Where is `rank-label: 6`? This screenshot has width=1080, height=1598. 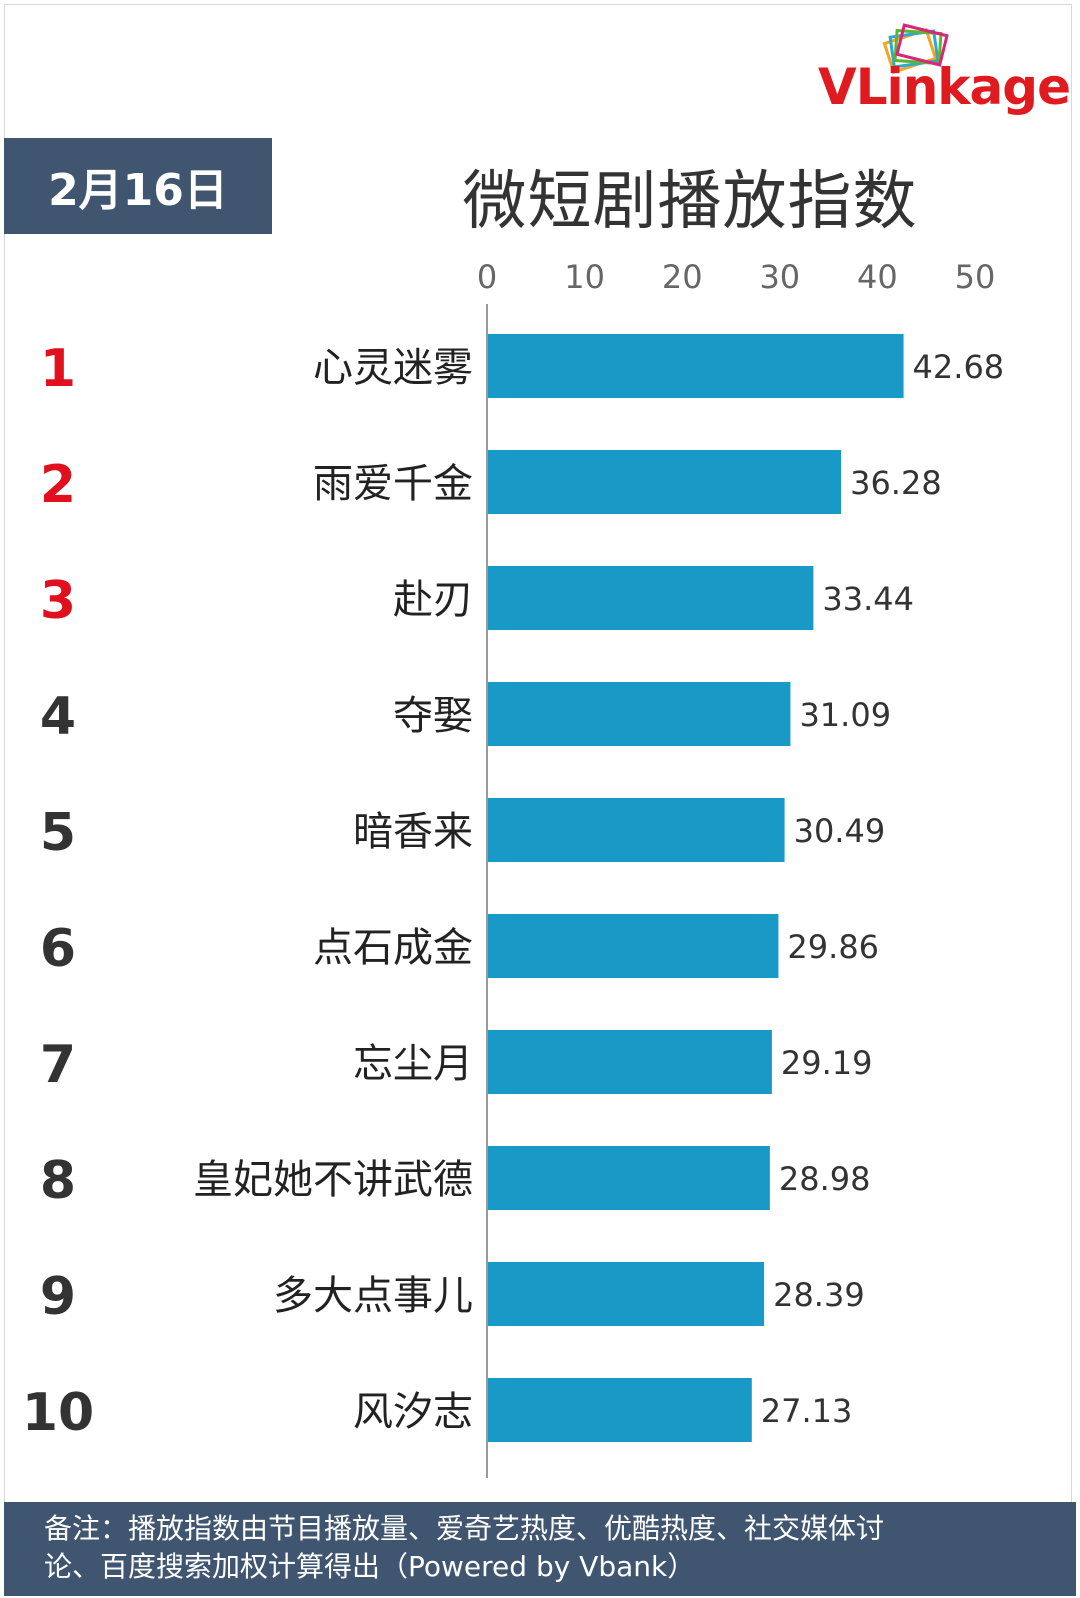
rank-label: 6 is located at coordinates (58, 949).